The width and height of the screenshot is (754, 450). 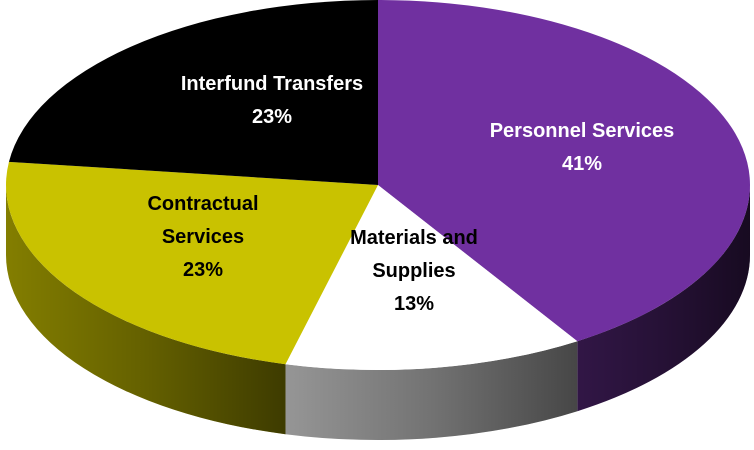 What do you see at coordinates (582, 148) in the screenshot?
I see `slice-label: Personnel Services 41%` at bounding box center [582, 148].